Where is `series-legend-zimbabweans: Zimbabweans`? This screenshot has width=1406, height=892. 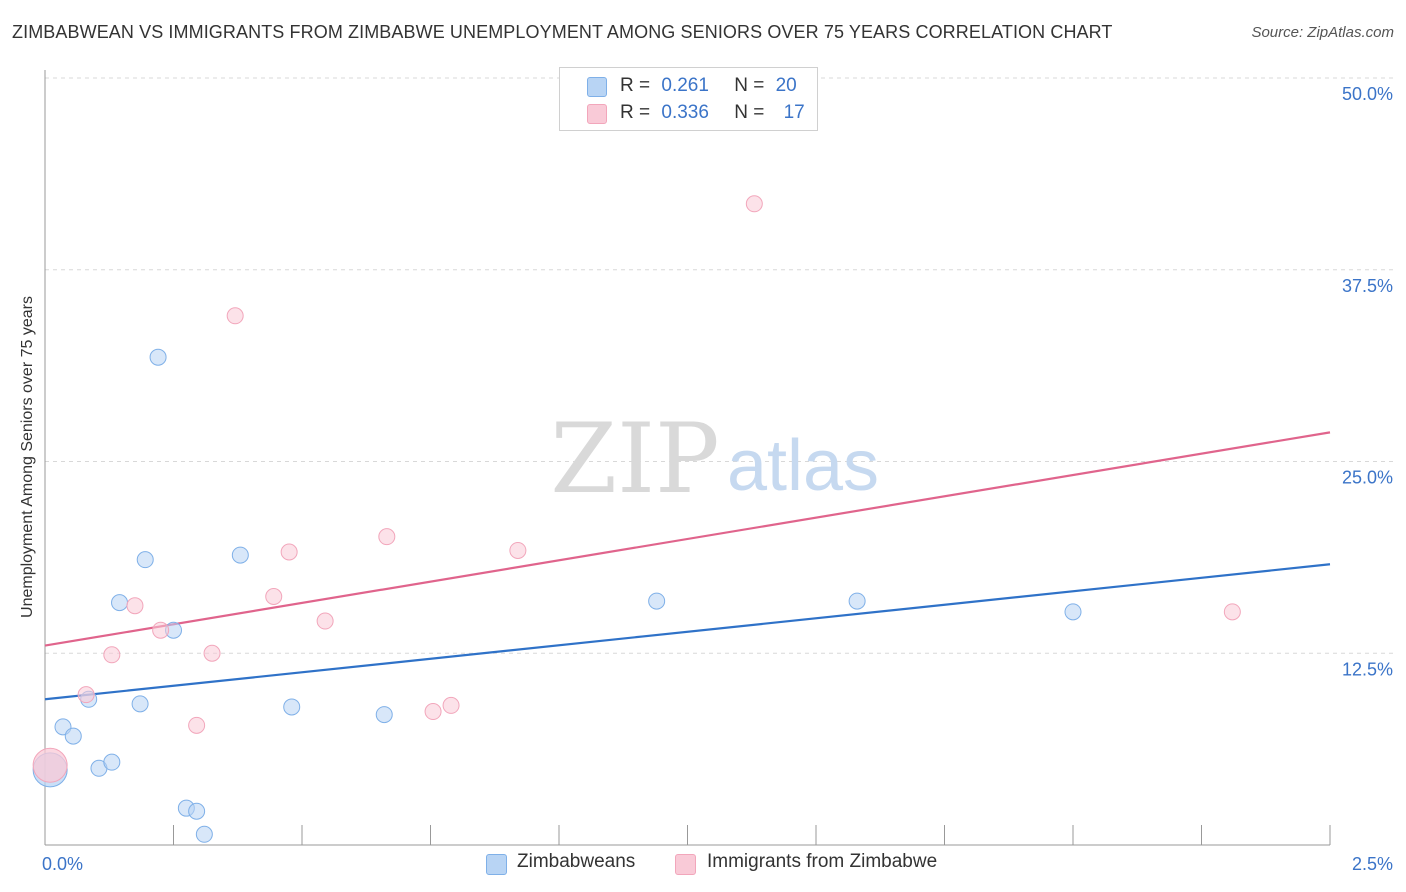
series-legend-zimbabweans: Zimbabweans is located at coordinates (561, 863).